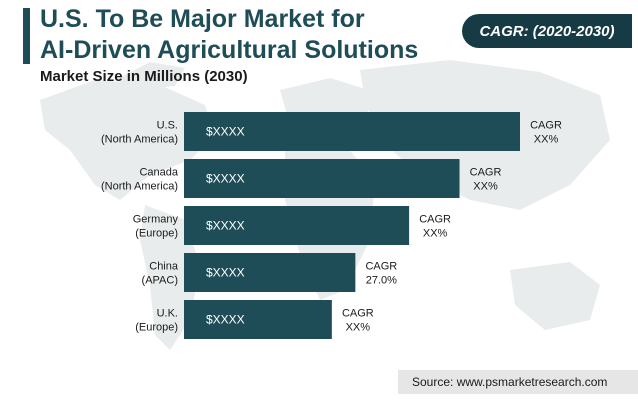 The width and height of the screenshot is (638, 403). Describe the element at coordinates (156, 234) in the screenshot. I see `category-label-2-region: (Europe)` at that location.